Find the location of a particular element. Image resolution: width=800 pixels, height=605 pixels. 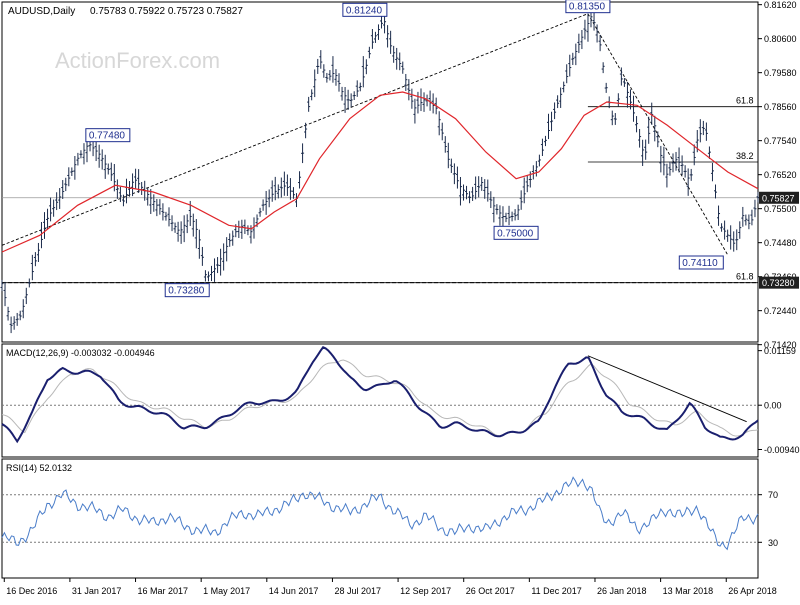

trendline is located at coordinates (658, 134).